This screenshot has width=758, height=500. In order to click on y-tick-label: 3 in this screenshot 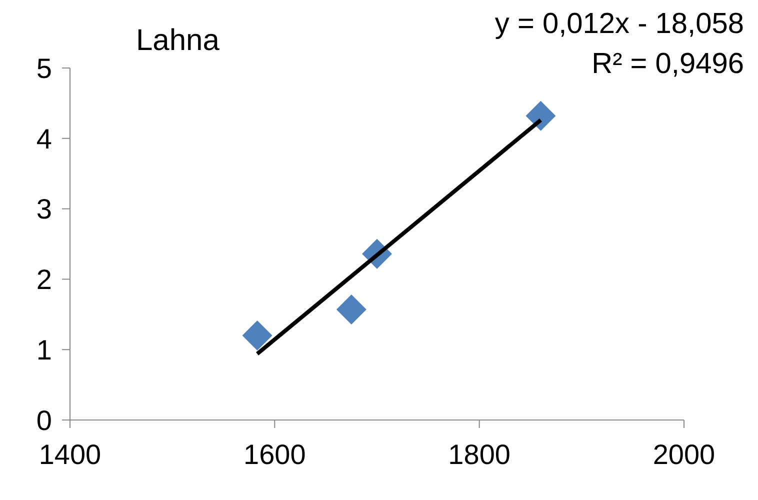, I will do `click(44, 209)`.